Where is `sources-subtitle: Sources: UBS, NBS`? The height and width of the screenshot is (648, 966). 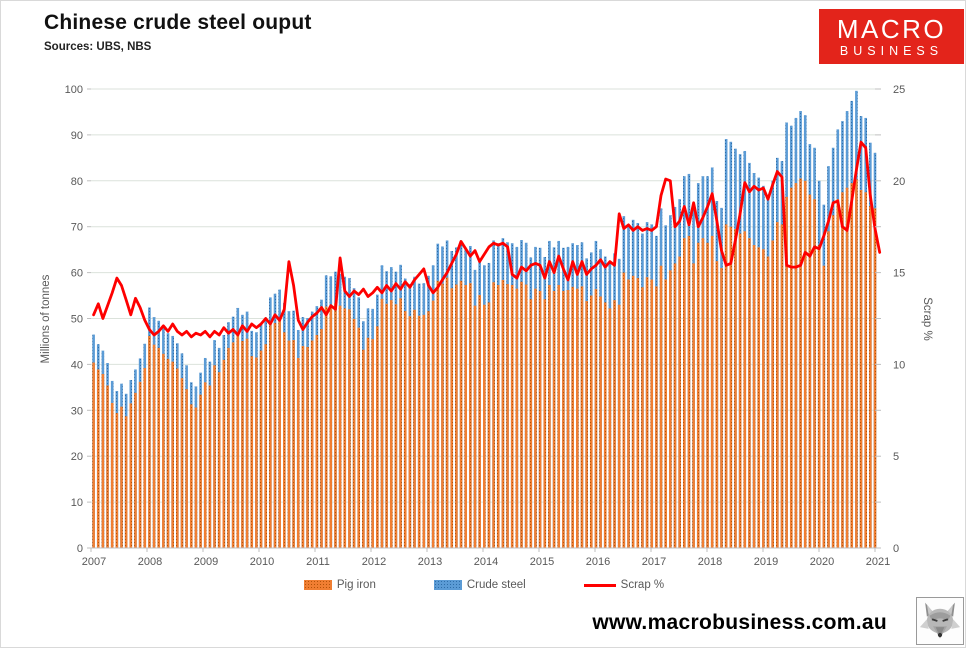
sources-subtitle: Sources: UBS, NBS is located at coordinates (98, 47).